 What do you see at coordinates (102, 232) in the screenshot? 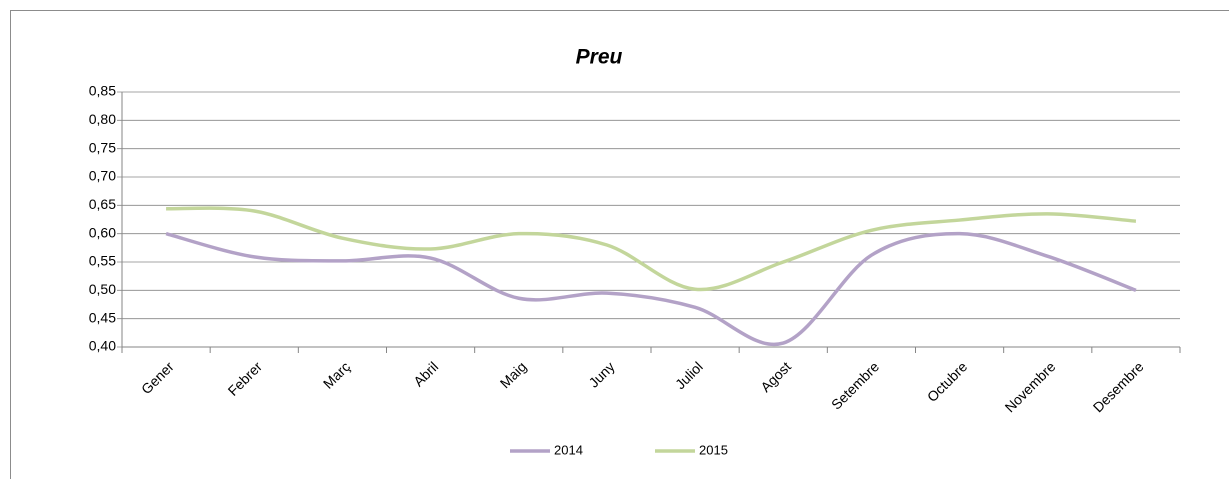
I see `y-tick-label: 0,60` at bounding box center [102, 232].